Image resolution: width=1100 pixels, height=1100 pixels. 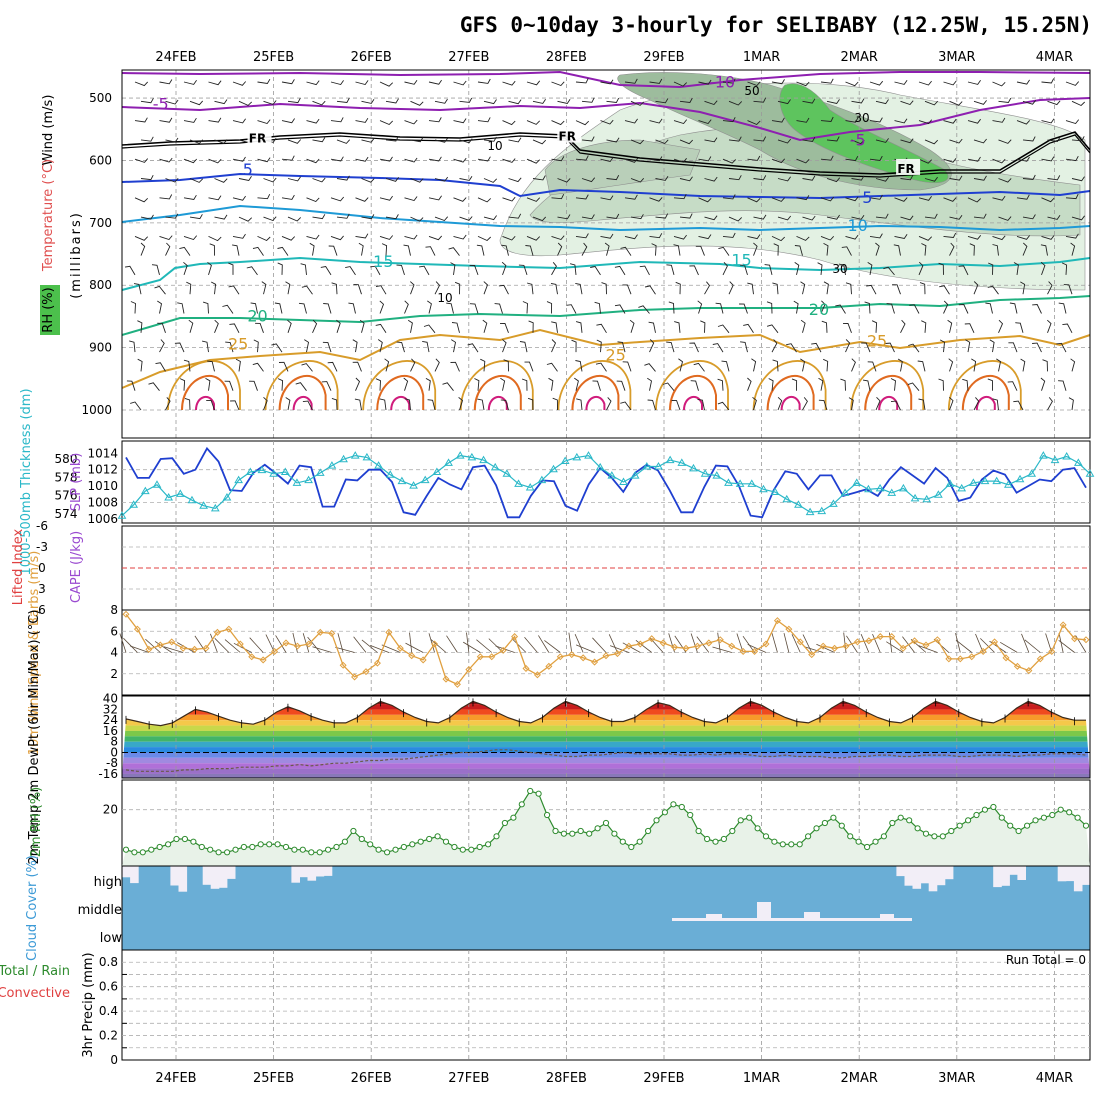 I want to click on date-label-top: 25FEB, so click(x=273, y=57).